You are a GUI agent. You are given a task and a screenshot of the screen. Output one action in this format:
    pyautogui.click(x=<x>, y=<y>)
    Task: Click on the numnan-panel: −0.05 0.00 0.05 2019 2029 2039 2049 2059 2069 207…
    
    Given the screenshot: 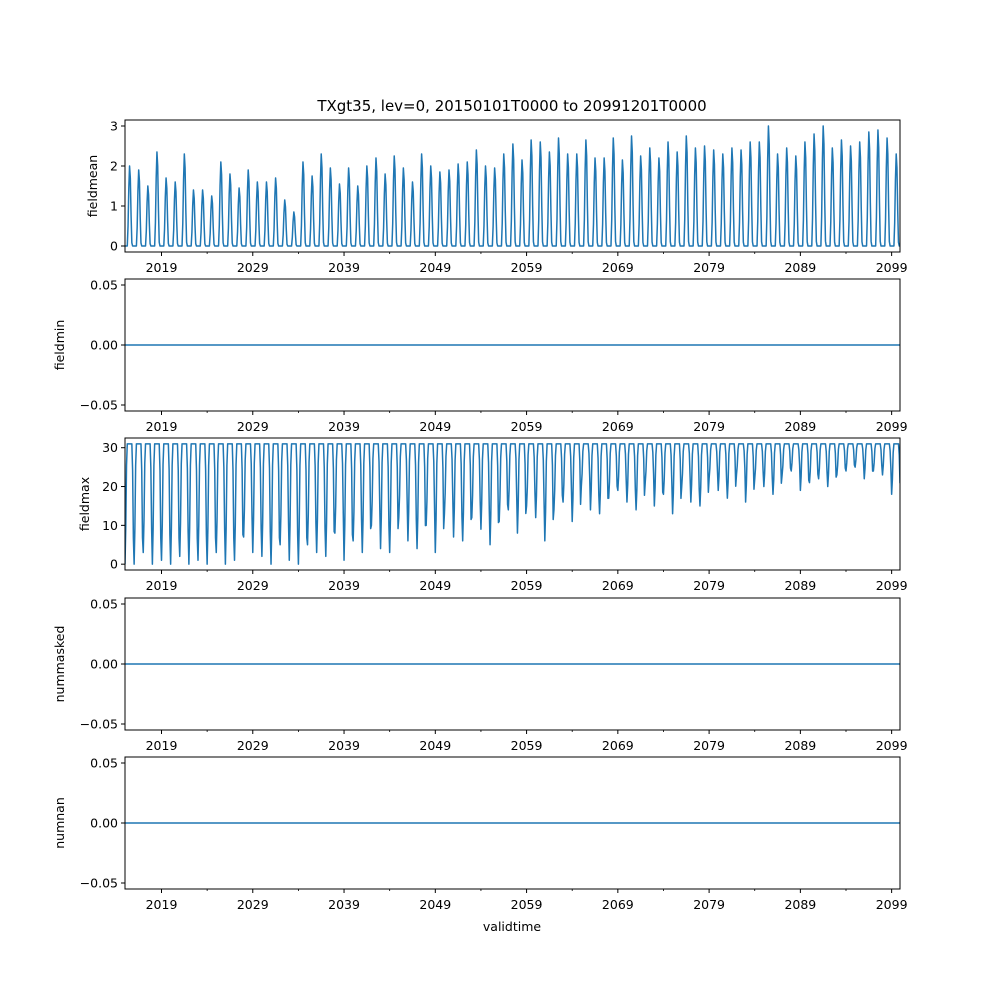 What is the action you would take?
    pyautogui.click(x=480, y=834)
    